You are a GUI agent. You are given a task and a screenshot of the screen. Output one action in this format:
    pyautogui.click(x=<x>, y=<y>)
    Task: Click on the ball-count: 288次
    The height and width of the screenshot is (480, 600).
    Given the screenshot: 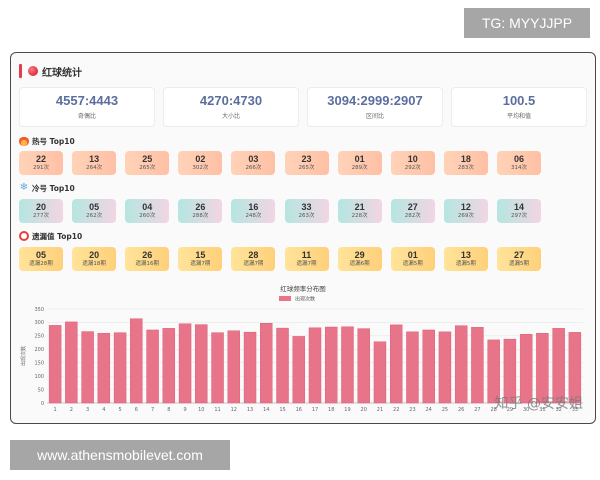 What is the action you would take?
    pyautogui.click(x=200, y=216)
    